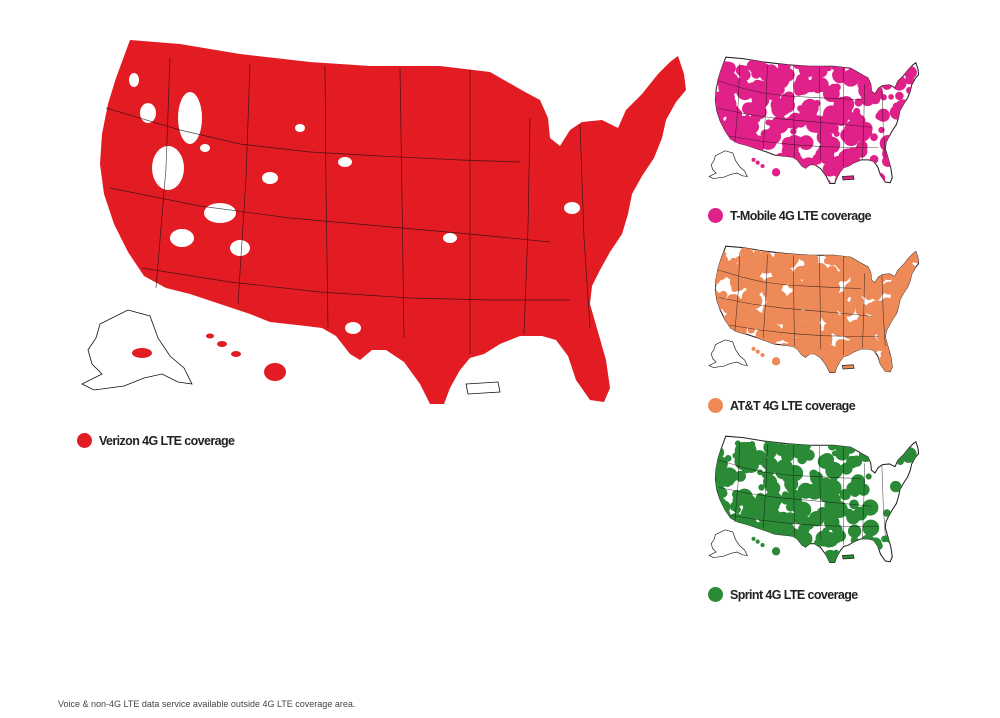 Image resolution: width=1000 pixels, height=718 pixels. Describe the element at coordinates (715, 405) in the screenshot. I see `att-color-dot` at that location.